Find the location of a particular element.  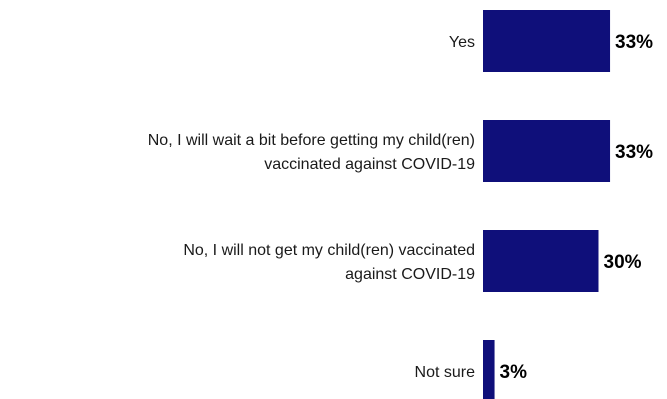

category-label-4-line-1: Not sure is located at coordinates (445, 372).